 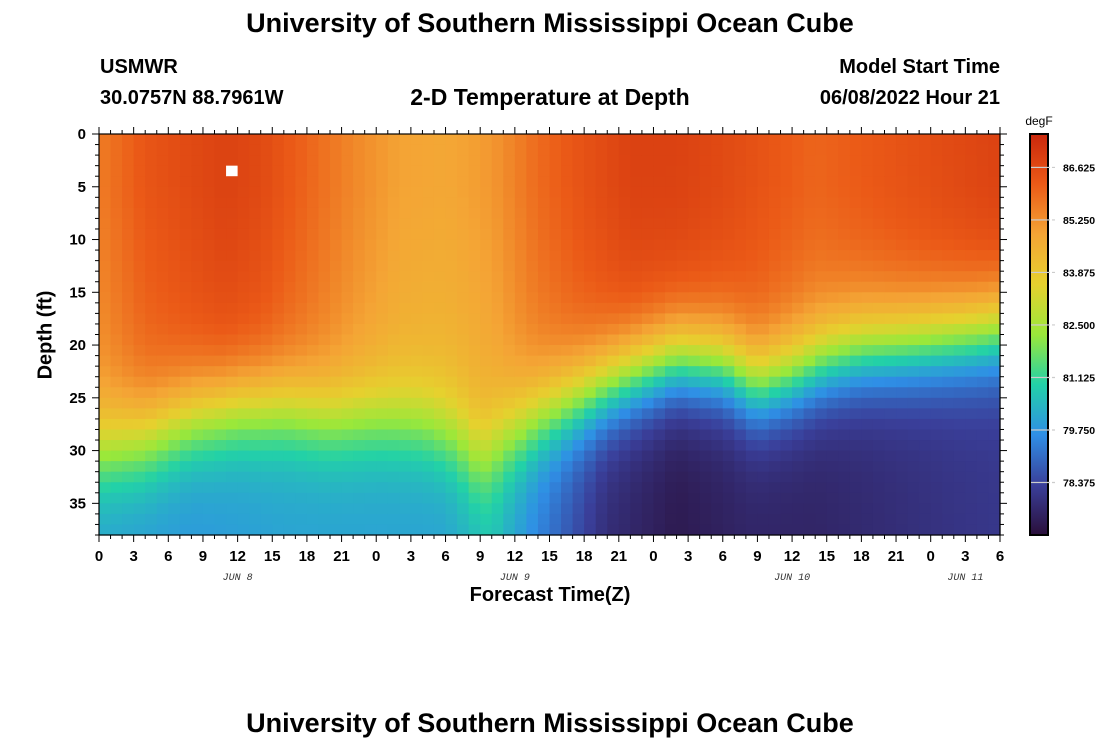 What do you see at coordinates (82, 187) in the screenshot?
I see `y-tick-label: 5` at bounding box center [82, 187].